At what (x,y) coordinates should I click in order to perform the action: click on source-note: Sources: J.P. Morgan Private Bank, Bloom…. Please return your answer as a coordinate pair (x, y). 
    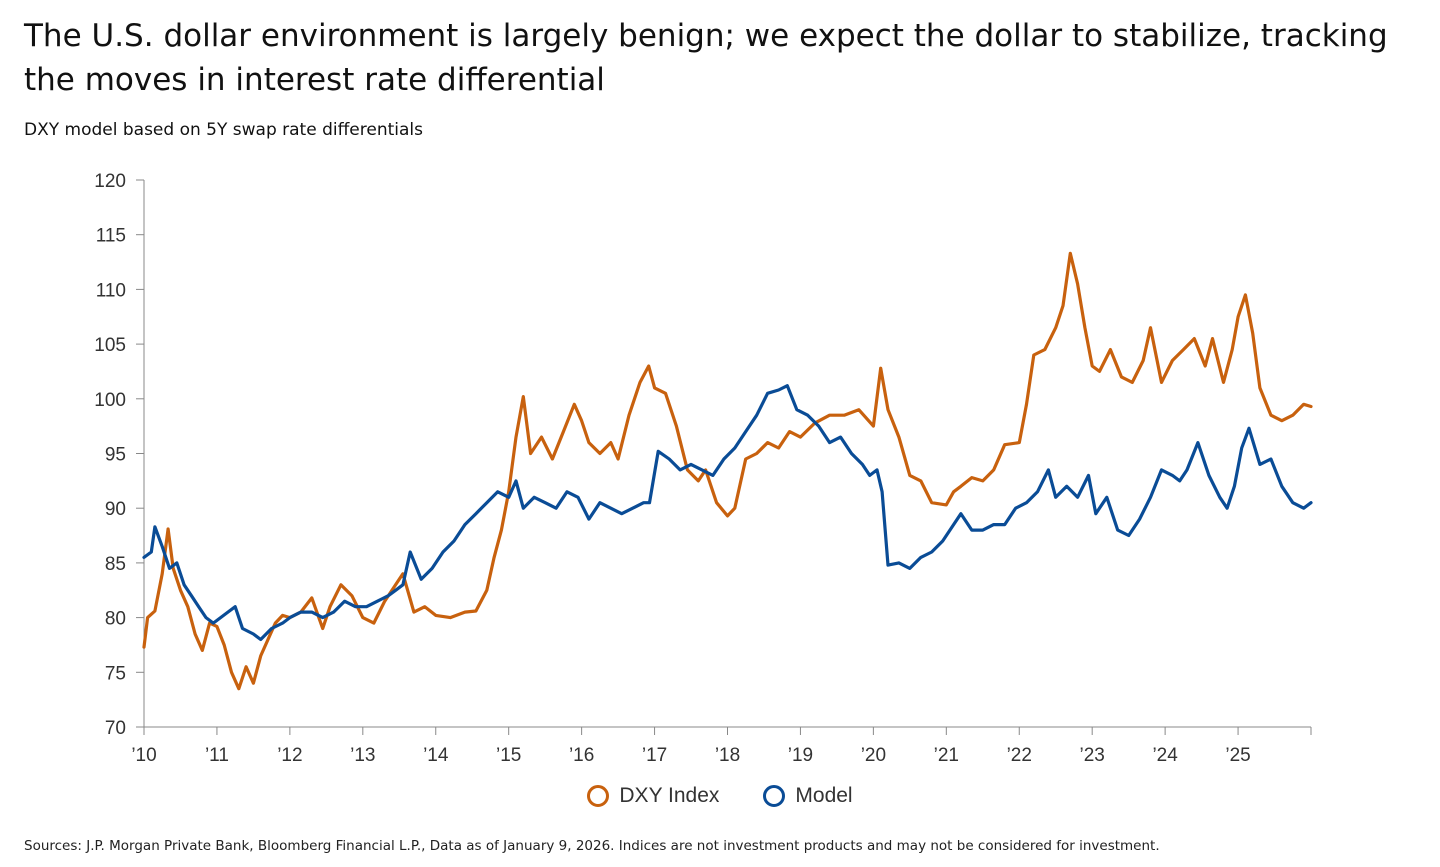
    Looking at the image, I should click on (592, 846).